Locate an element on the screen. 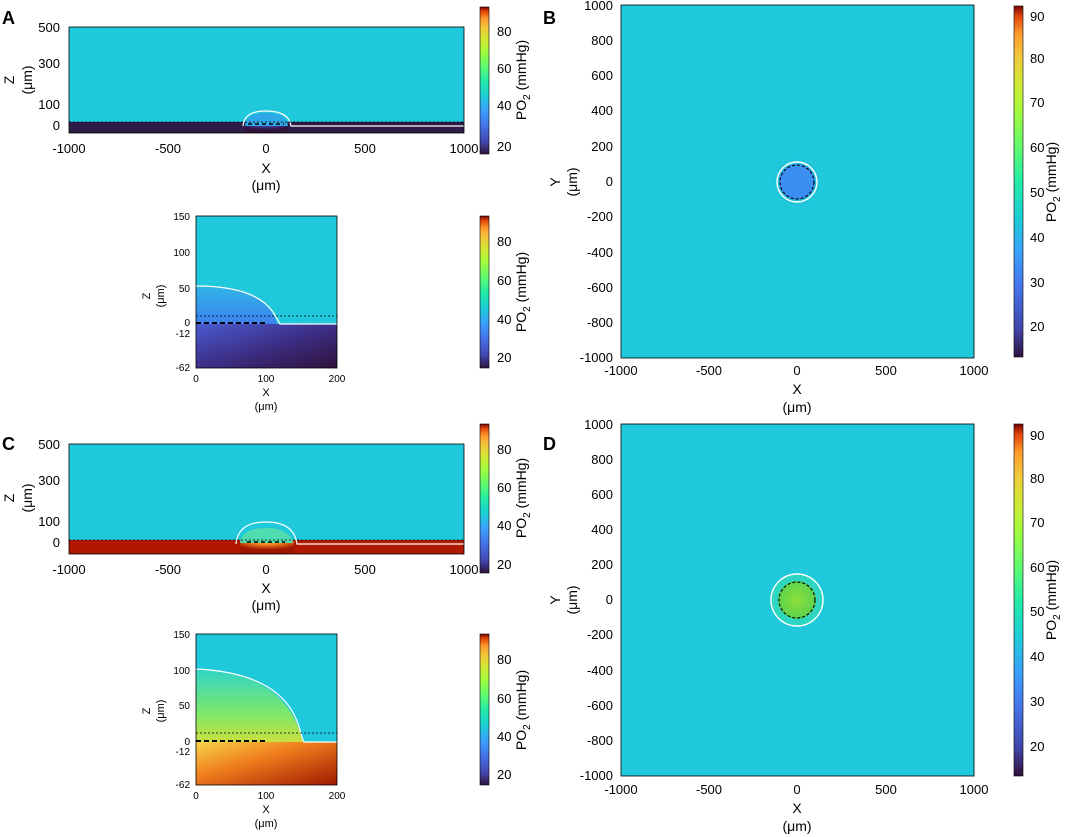 The image size is (1065, 837). panel-label-a: A is located at coordinates (8, 18).